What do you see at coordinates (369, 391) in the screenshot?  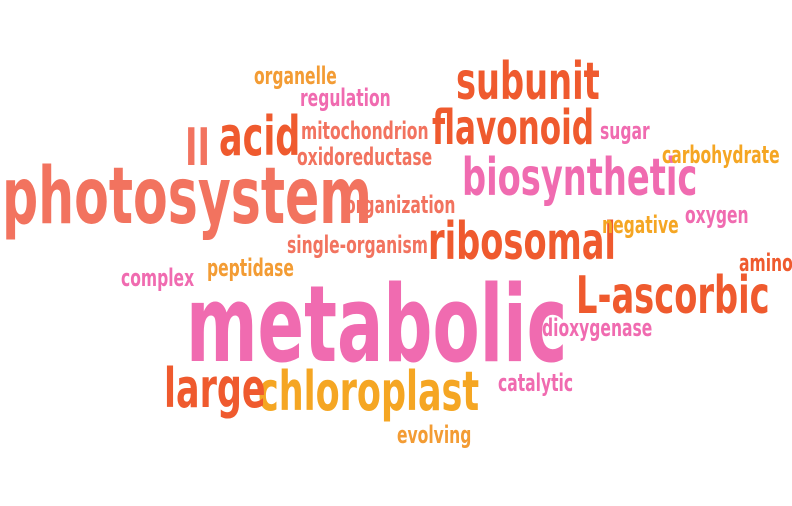 I see `word-chloroplast: chloroplast` at bounding box center [369, 391].